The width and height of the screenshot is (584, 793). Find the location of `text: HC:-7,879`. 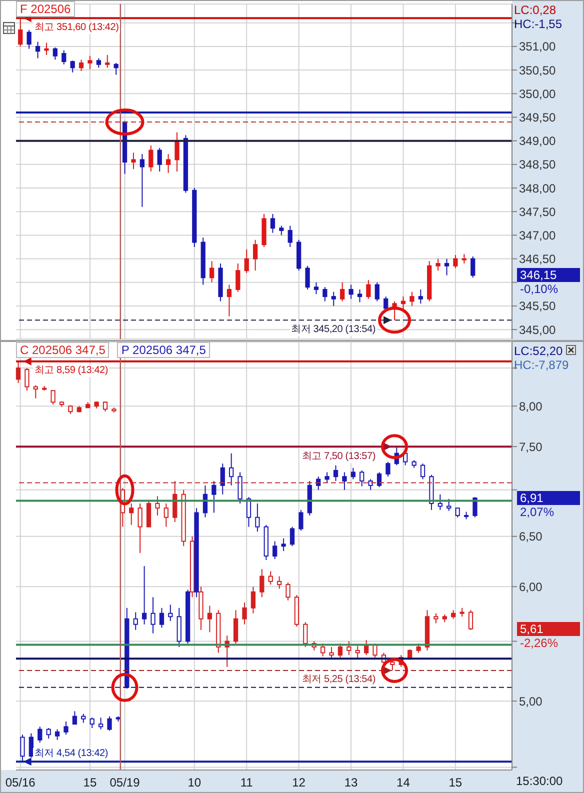

text: HC:-7,879 is located at coordinates (541, 365).